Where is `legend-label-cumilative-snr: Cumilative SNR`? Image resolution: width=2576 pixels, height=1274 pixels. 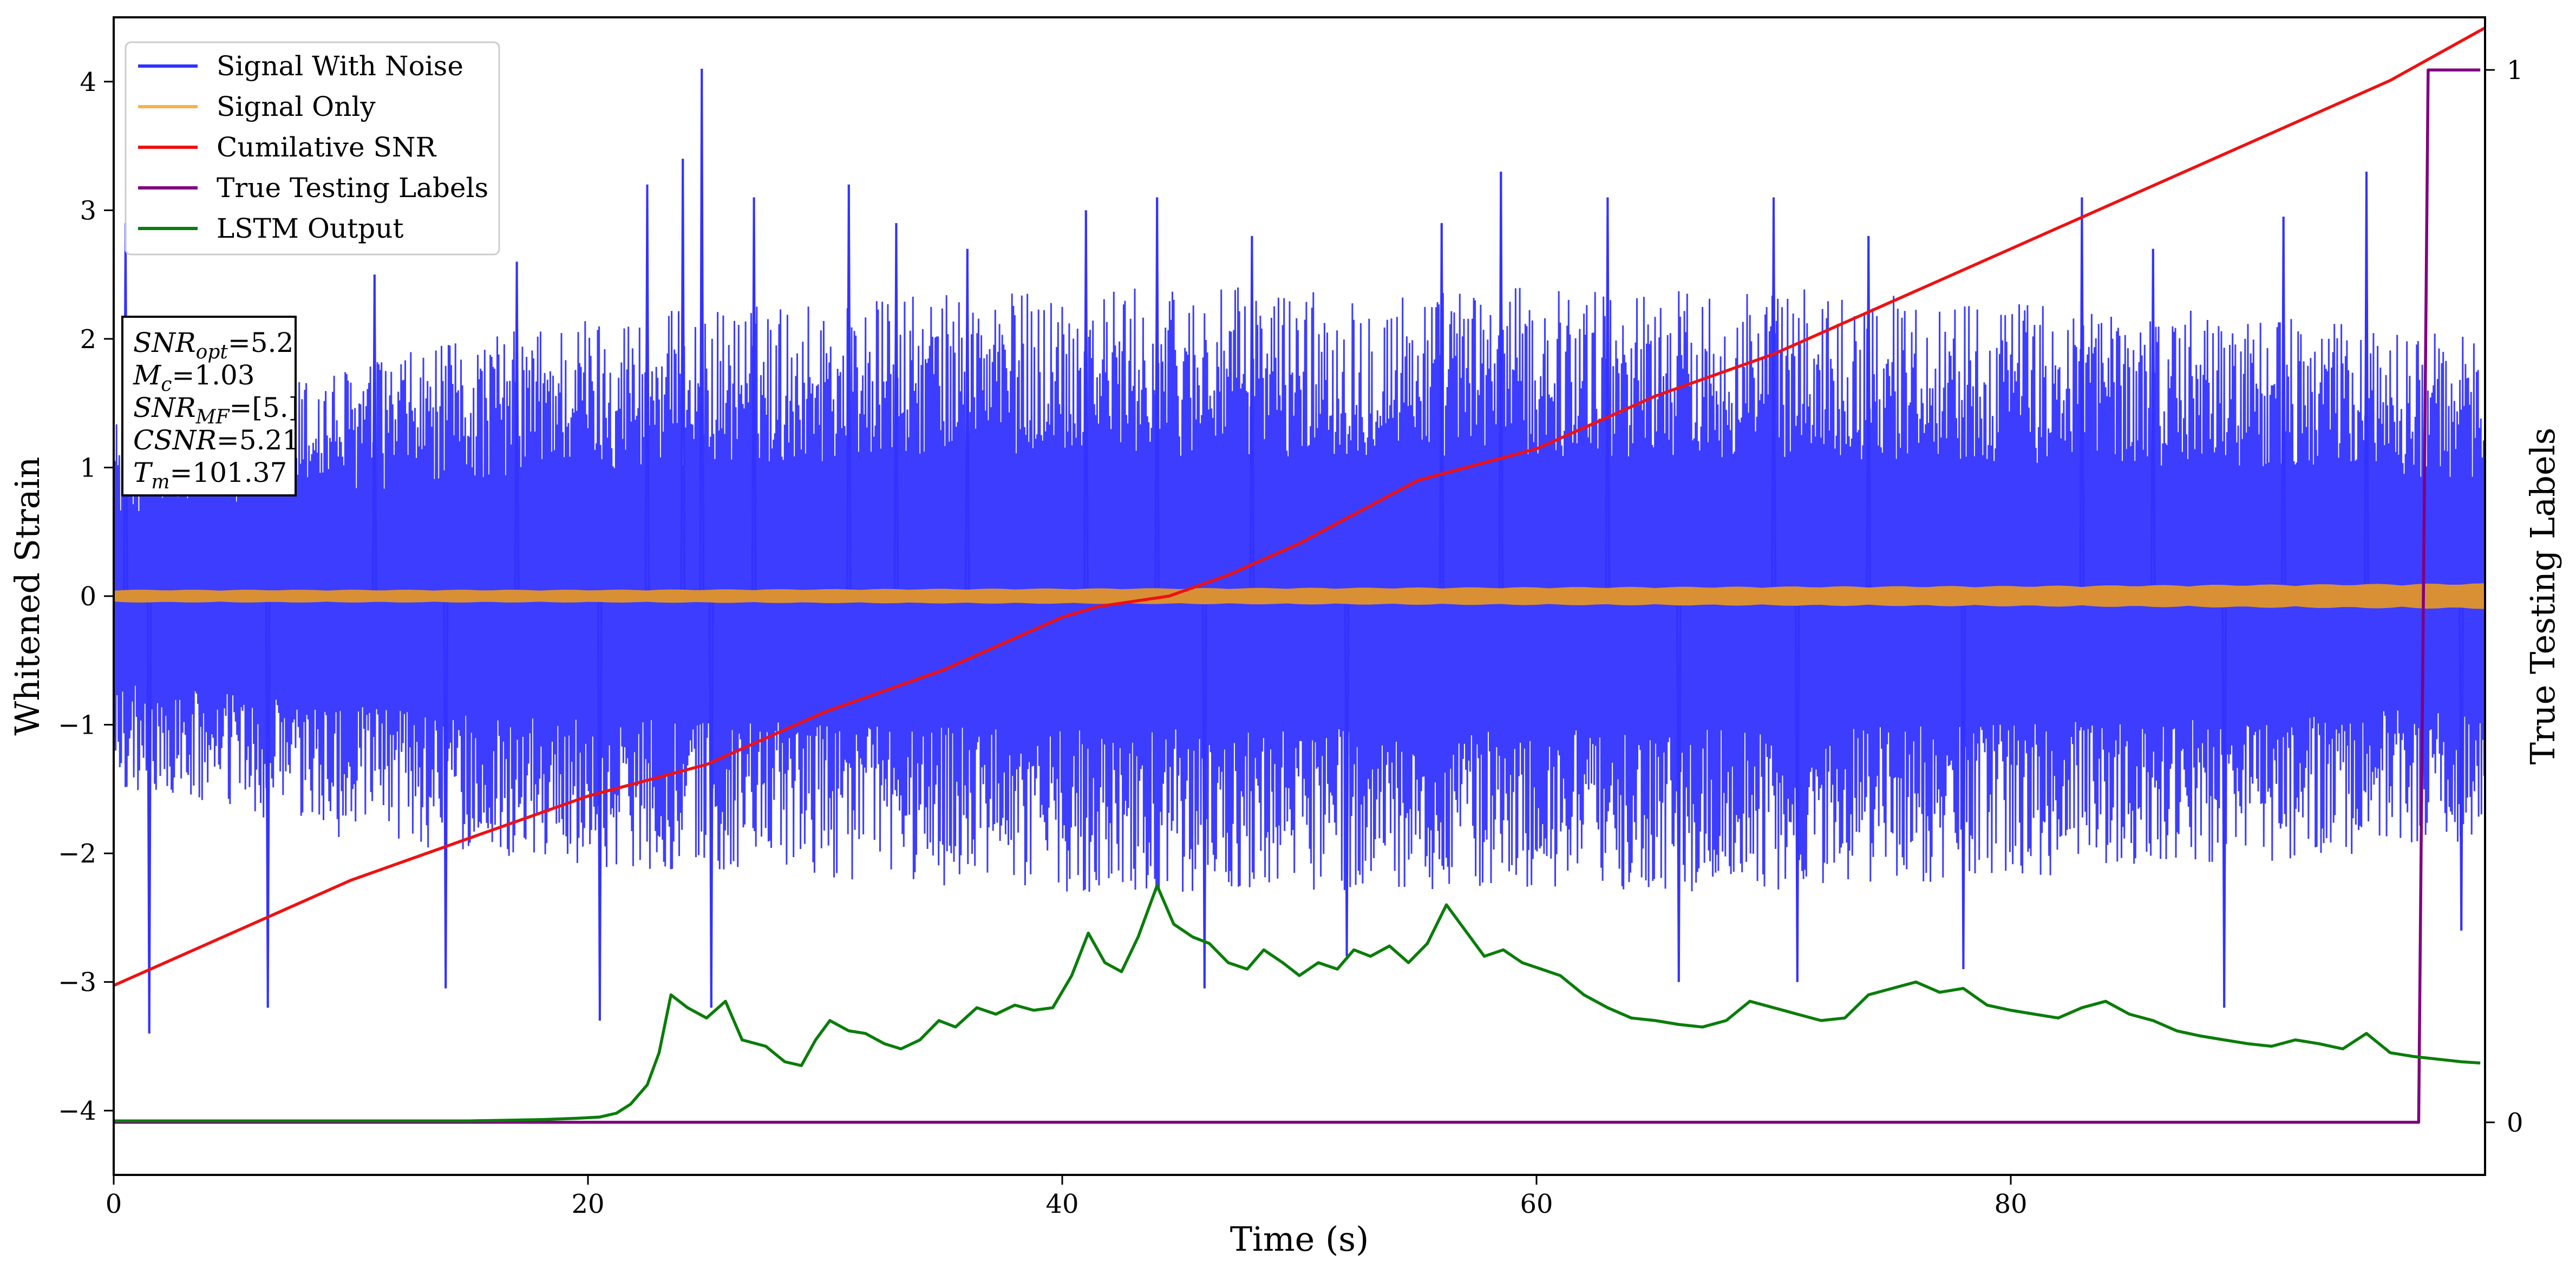 legend-label-cumilative-snr: Cumilative SNR is located at coordinates (326, 147).